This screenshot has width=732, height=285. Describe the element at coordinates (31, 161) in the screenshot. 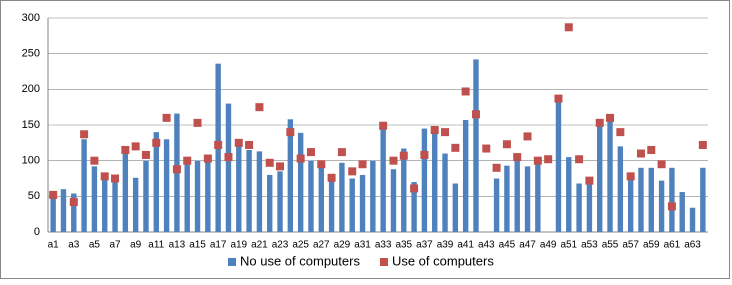

I see `y-tick-label: 100` at that location.